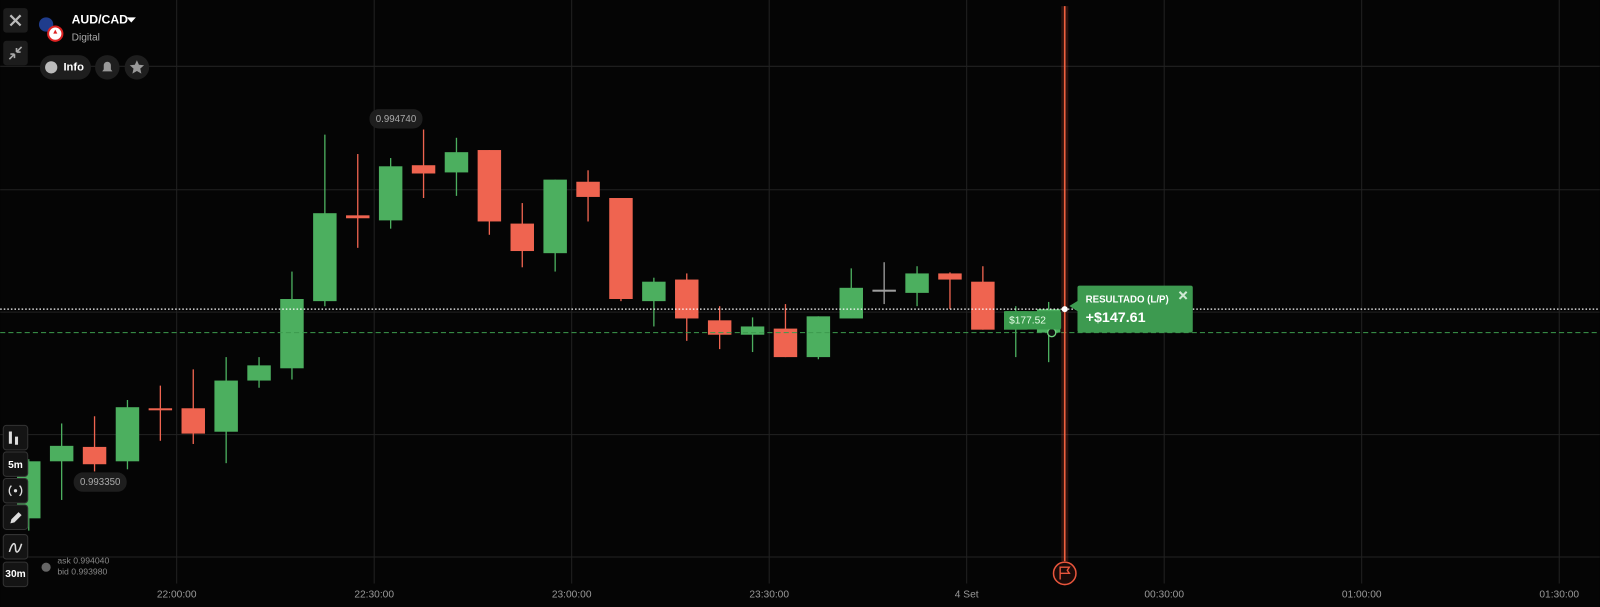  Describe the element at coordinates (107, 66) in the screenshot. I see `bell-icon` at that location.